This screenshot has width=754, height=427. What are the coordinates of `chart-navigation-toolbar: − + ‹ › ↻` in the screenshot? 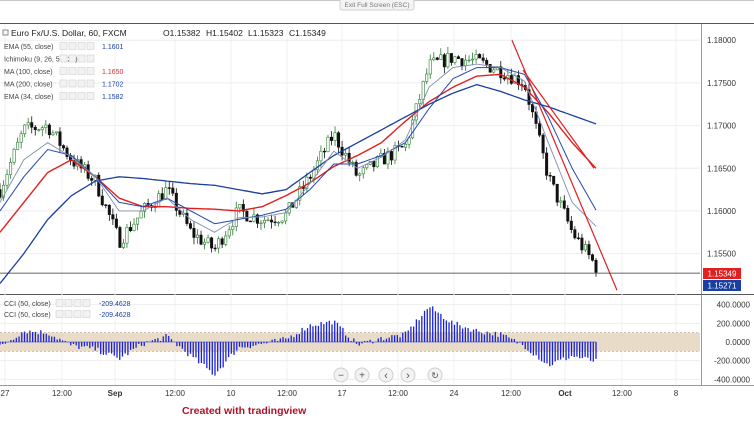 It's located at (388, 375).